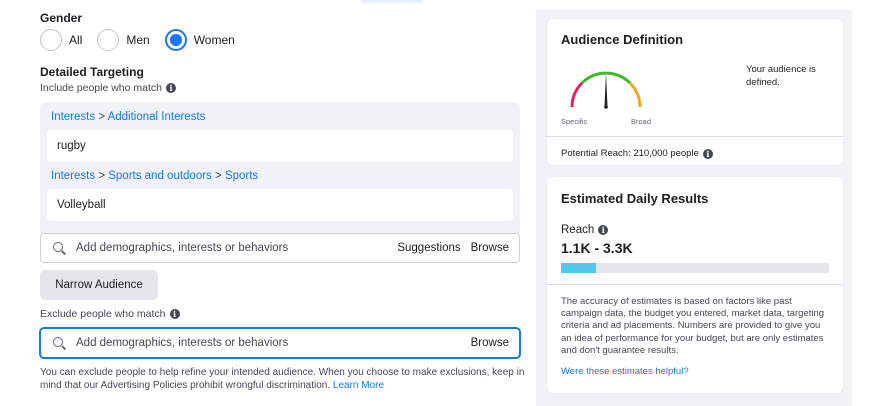  What do you see at coordinates (156, 117) in the screenshot?
I see `breadcrumb-link-additional-interests: Additional Interests` at bounding box center [156, 117].